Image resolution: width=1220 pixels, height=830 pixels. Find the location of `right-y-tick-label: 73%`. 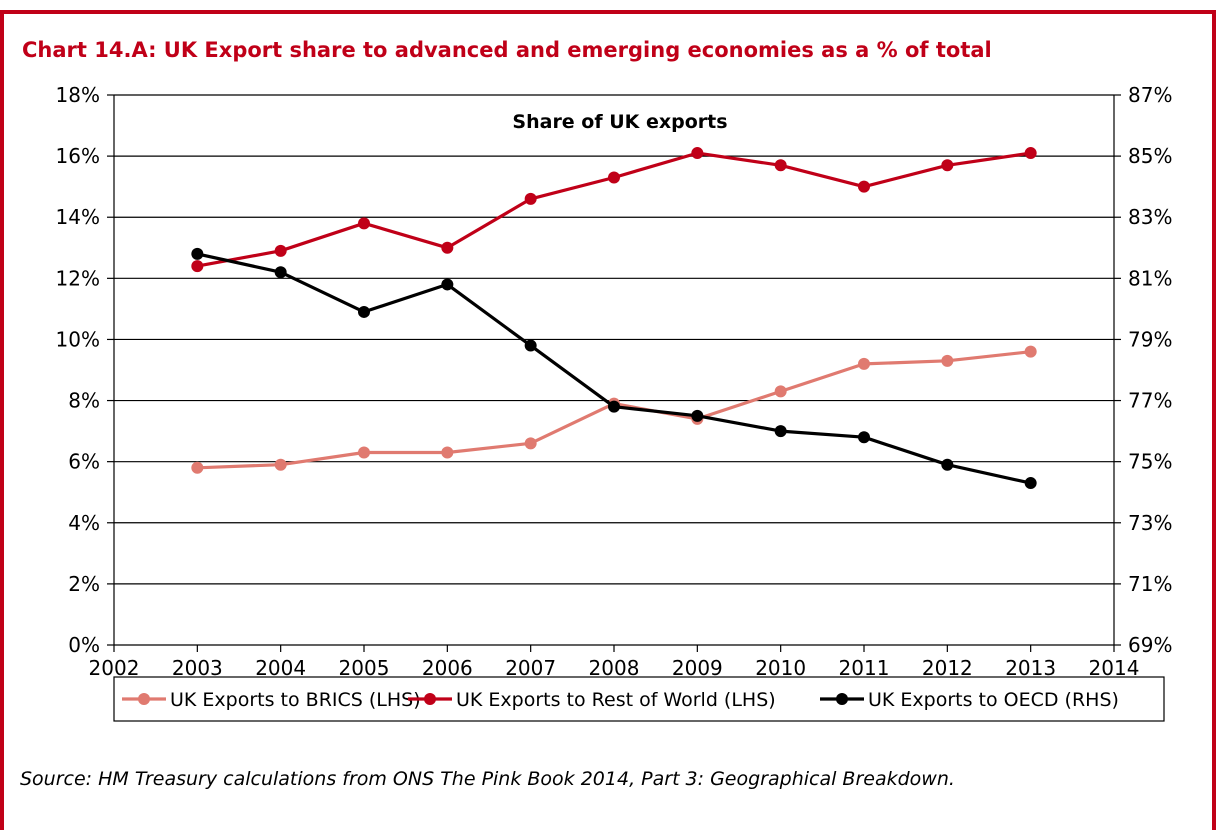

right-y-tick-label: 73% is located at coordinates (1150, 523).